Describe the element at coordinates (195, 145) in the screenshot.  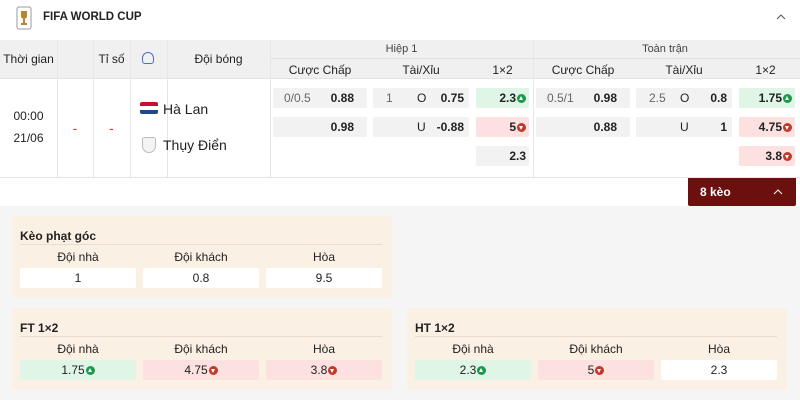
I see `team-name: Thụy Điển` at that location.